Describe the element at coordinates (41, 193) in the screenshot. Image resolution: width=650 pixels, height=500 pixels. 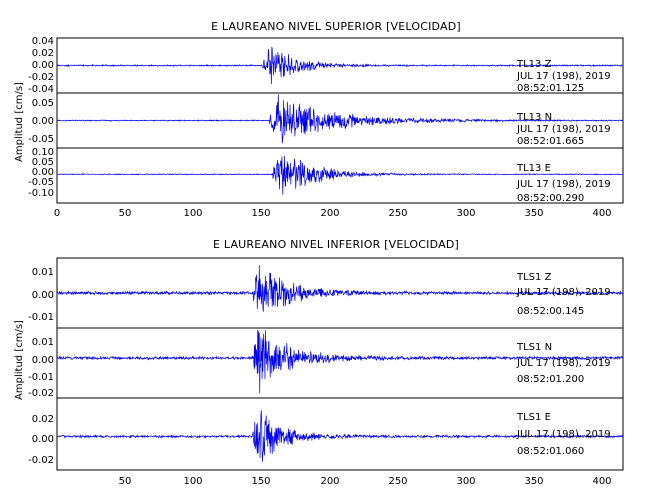
I see `y-tick-label: -0.10` at that location.